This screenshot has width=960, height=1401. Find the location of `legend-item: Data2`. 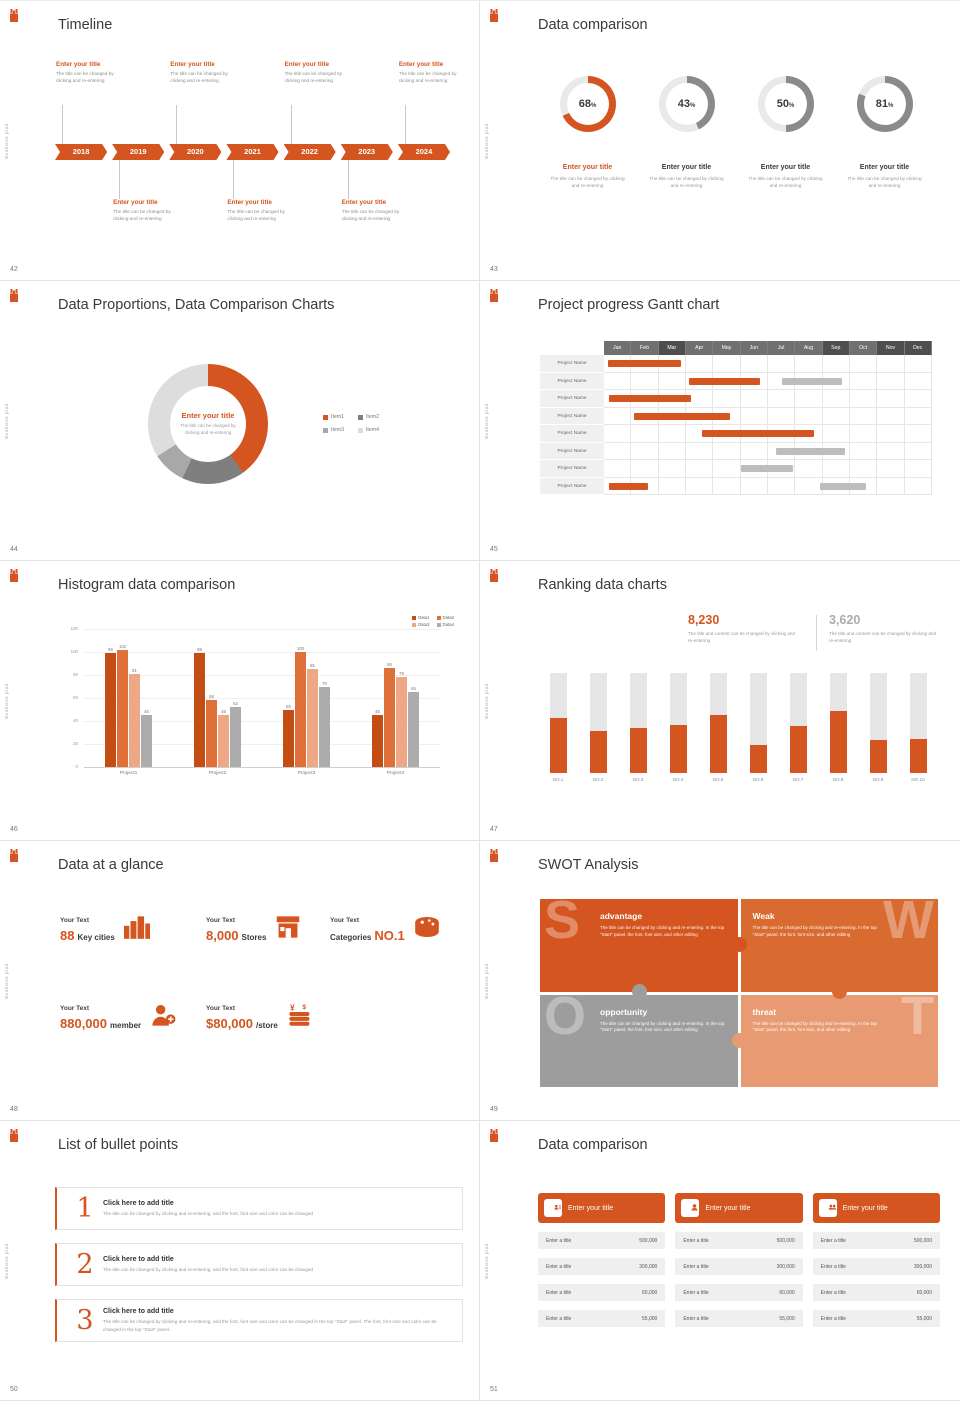

legend-item: Data2 is located at coordinates (445, 617).